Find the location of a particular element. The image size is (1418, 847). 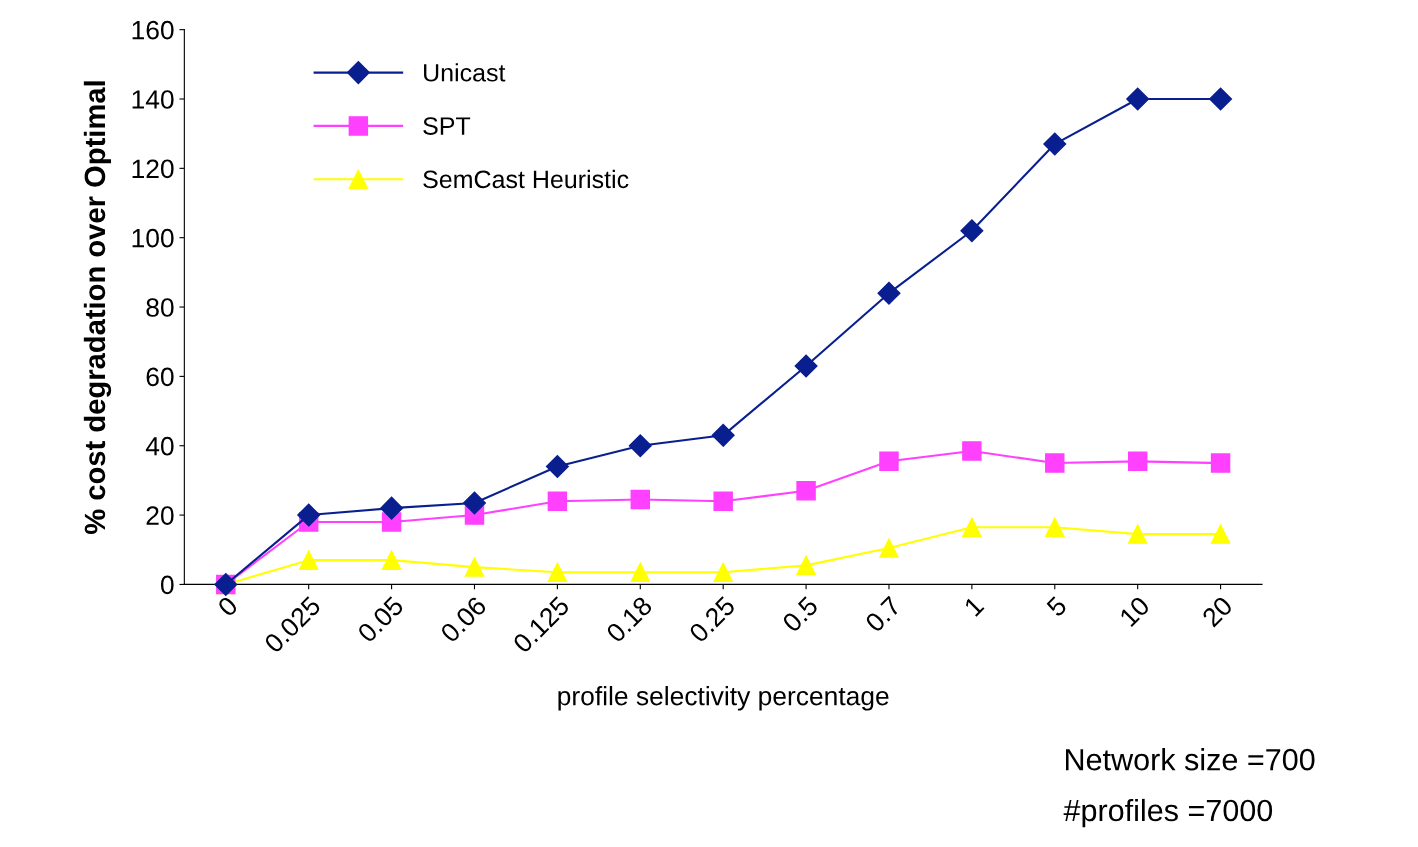

y-tick-label: 160 is located at coordinates (153, 30).